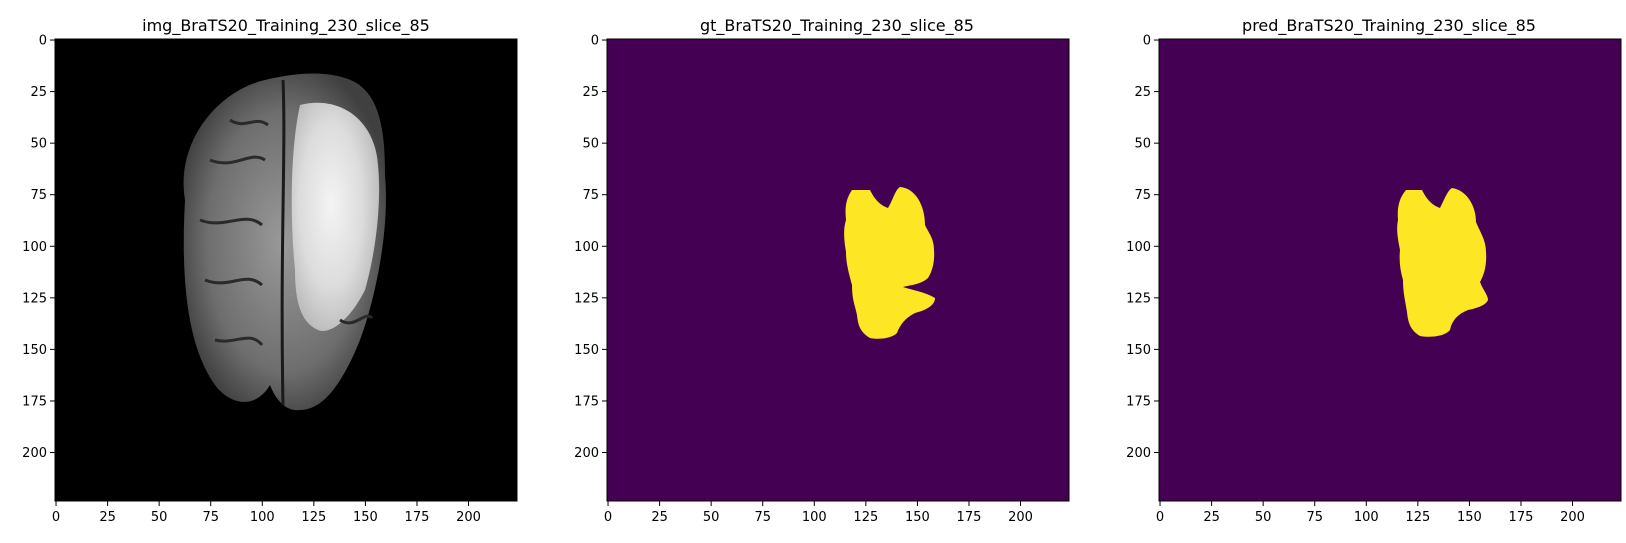 This screenshot has height=543, width=1626. Describe the element at coordinates (889, 263) in the screenshot. I see `ground-truth-tumor-region` at that location.